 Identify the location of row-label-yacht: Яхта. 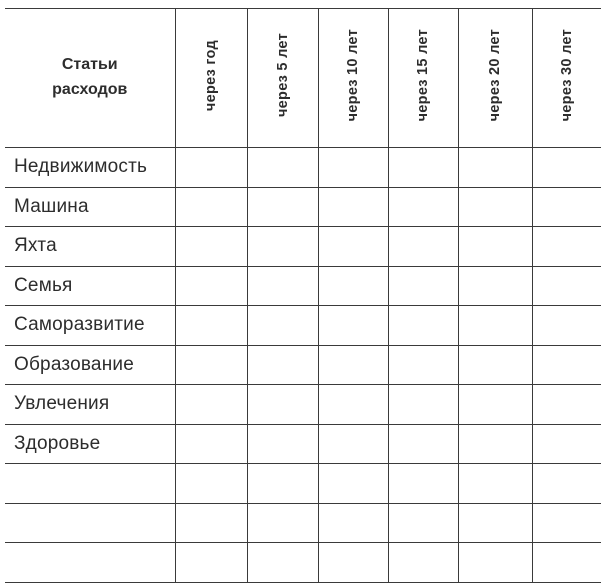
(90, 246).